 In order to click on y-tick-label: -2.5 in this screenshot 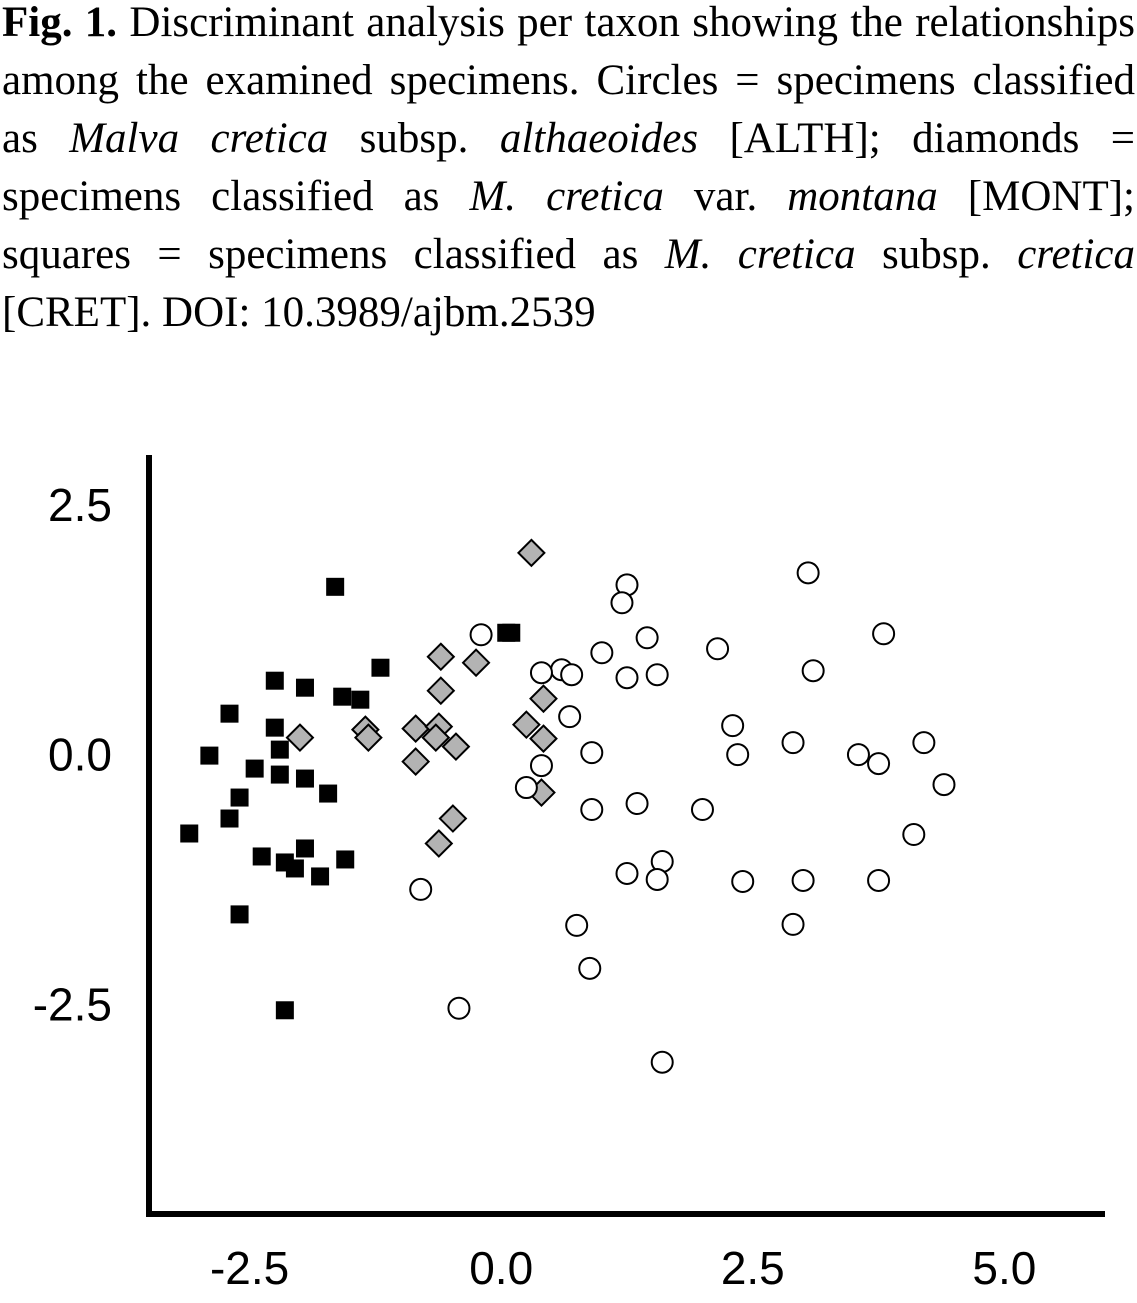, I will do `click(72, 1004)`.